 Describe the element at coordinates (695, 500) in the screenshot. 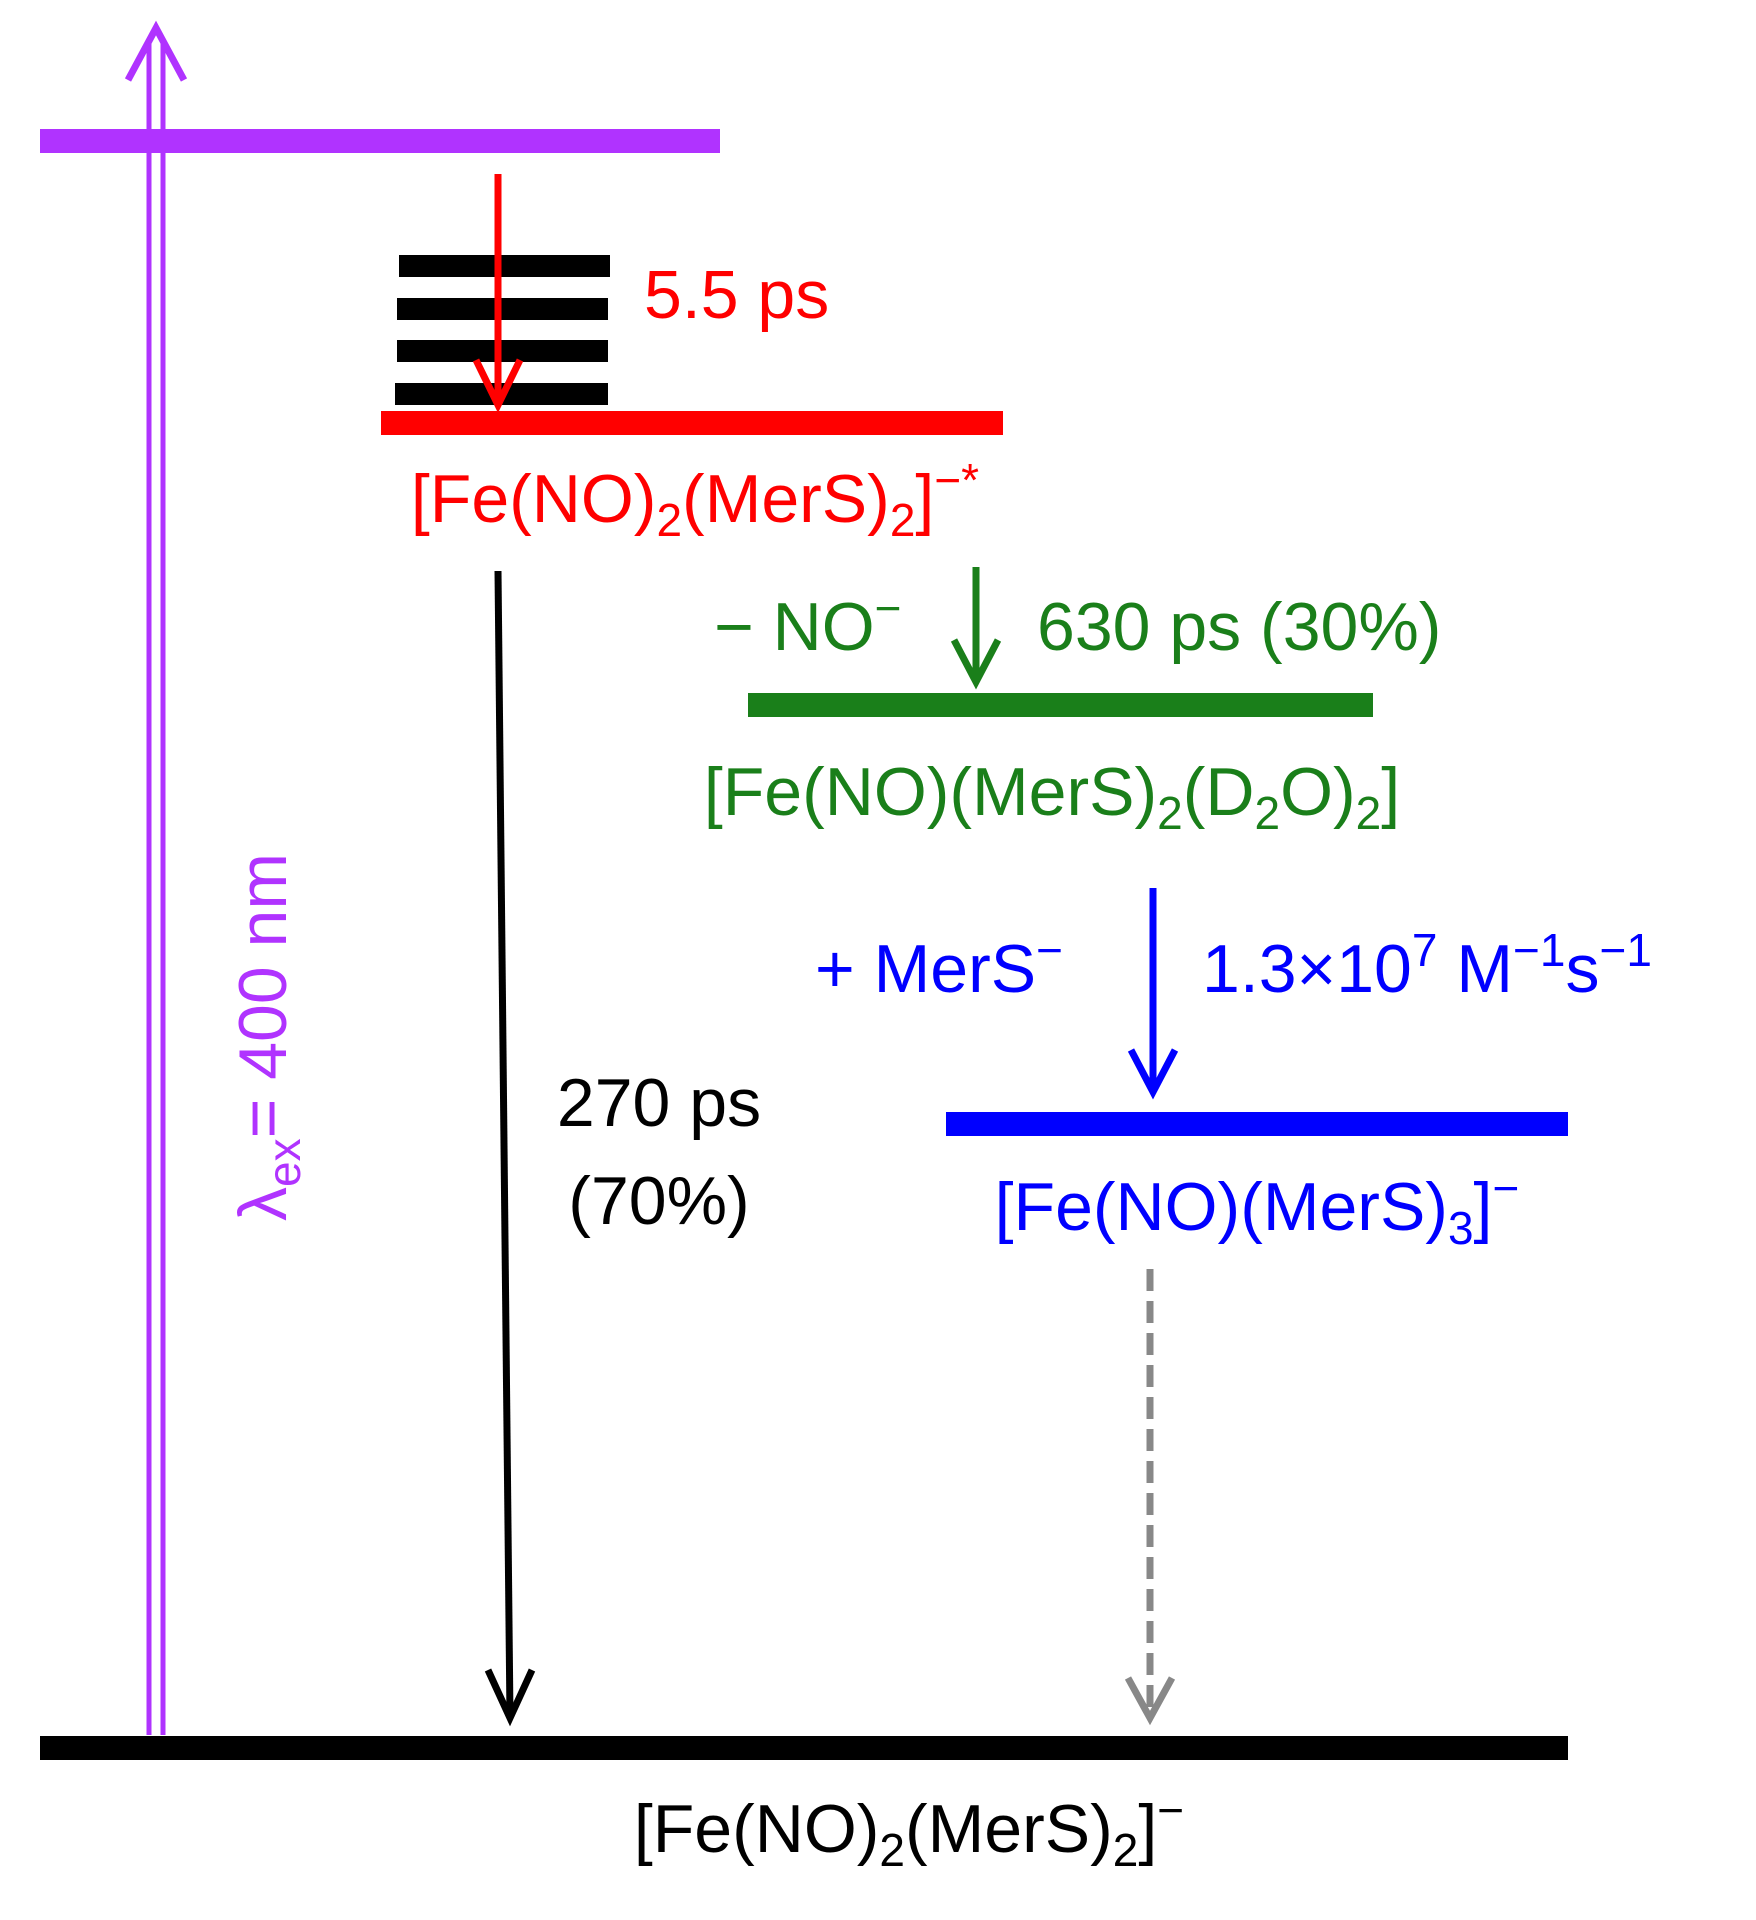

I see `state-label: [Fe(NO)2(MerS)2]−*` at that location.